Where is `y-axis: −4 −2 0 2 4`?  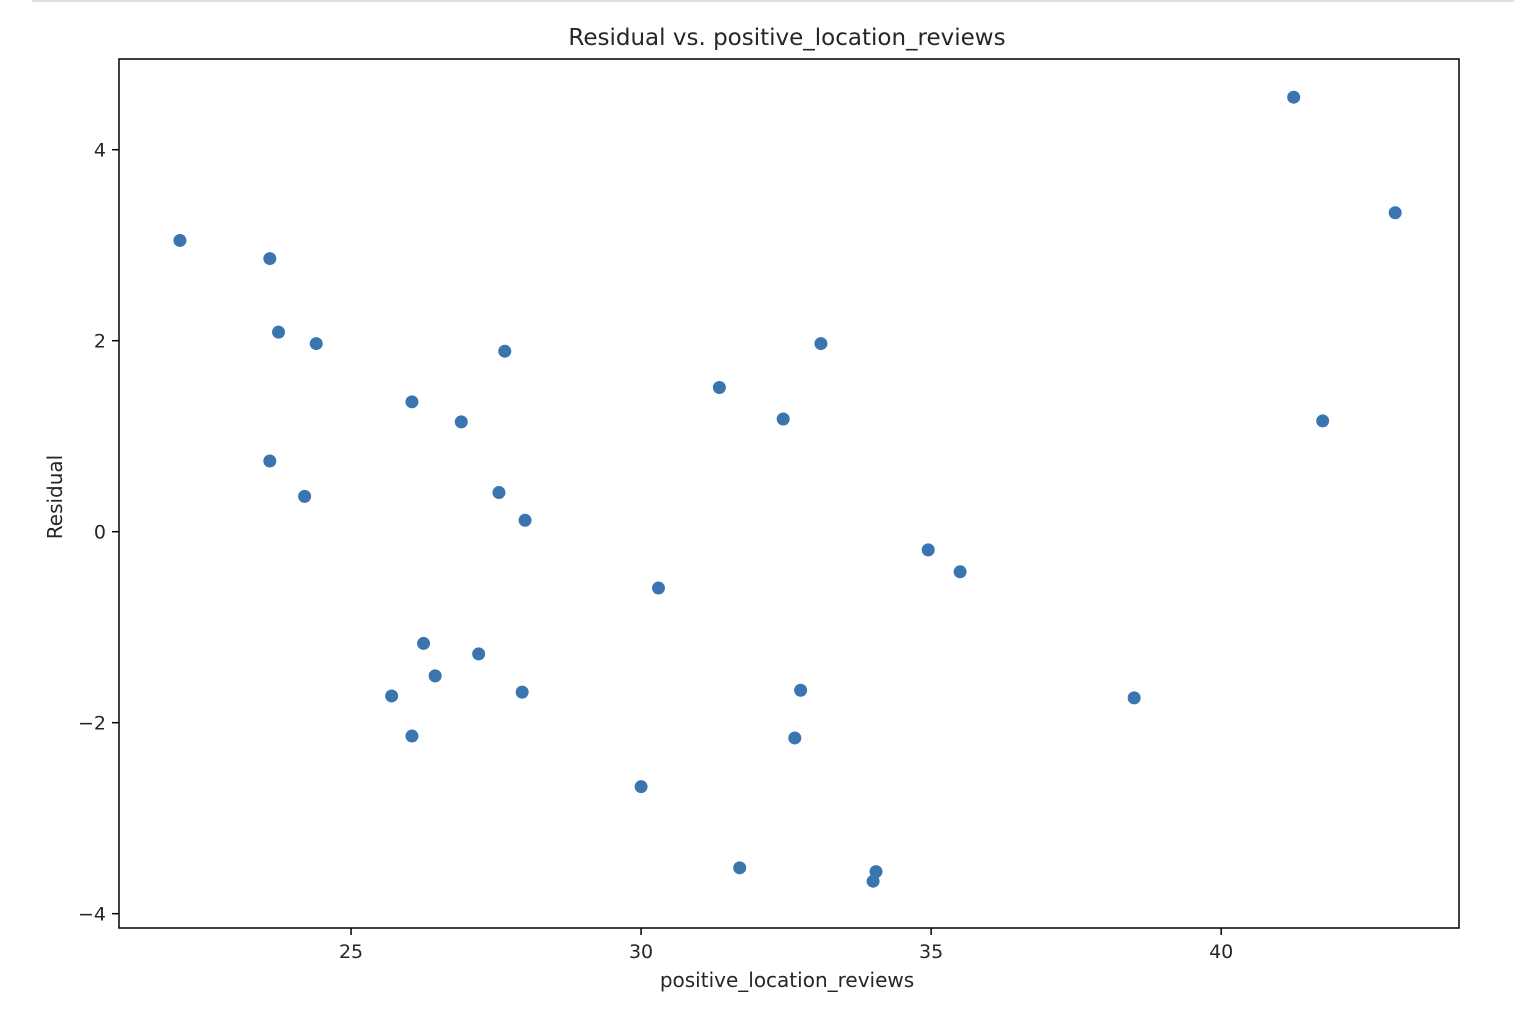 y-axis: −4 −2 0 2 4 is located at coordinates (98, 533).